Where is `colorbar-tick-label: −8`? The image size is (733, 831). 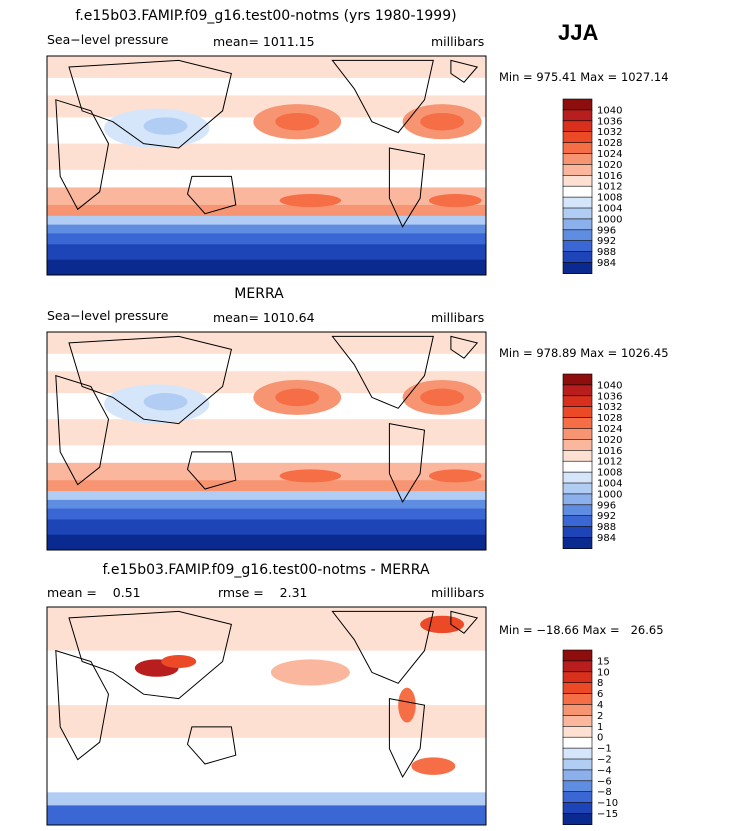 colorbar-tick-label: −8 is located at coordinates (604, 792).